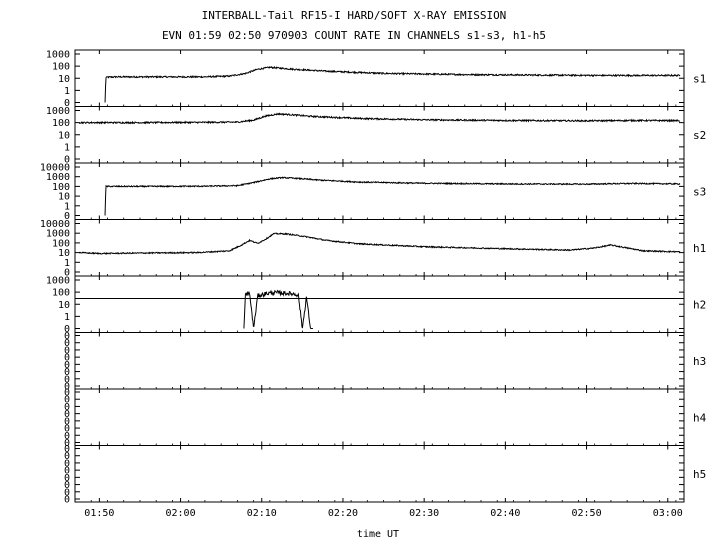 This screenshot has width=720, height=550. Describe the element at coordinates (699, 248) in the screenshot. I see `channel-label-h1: h1` at that location.